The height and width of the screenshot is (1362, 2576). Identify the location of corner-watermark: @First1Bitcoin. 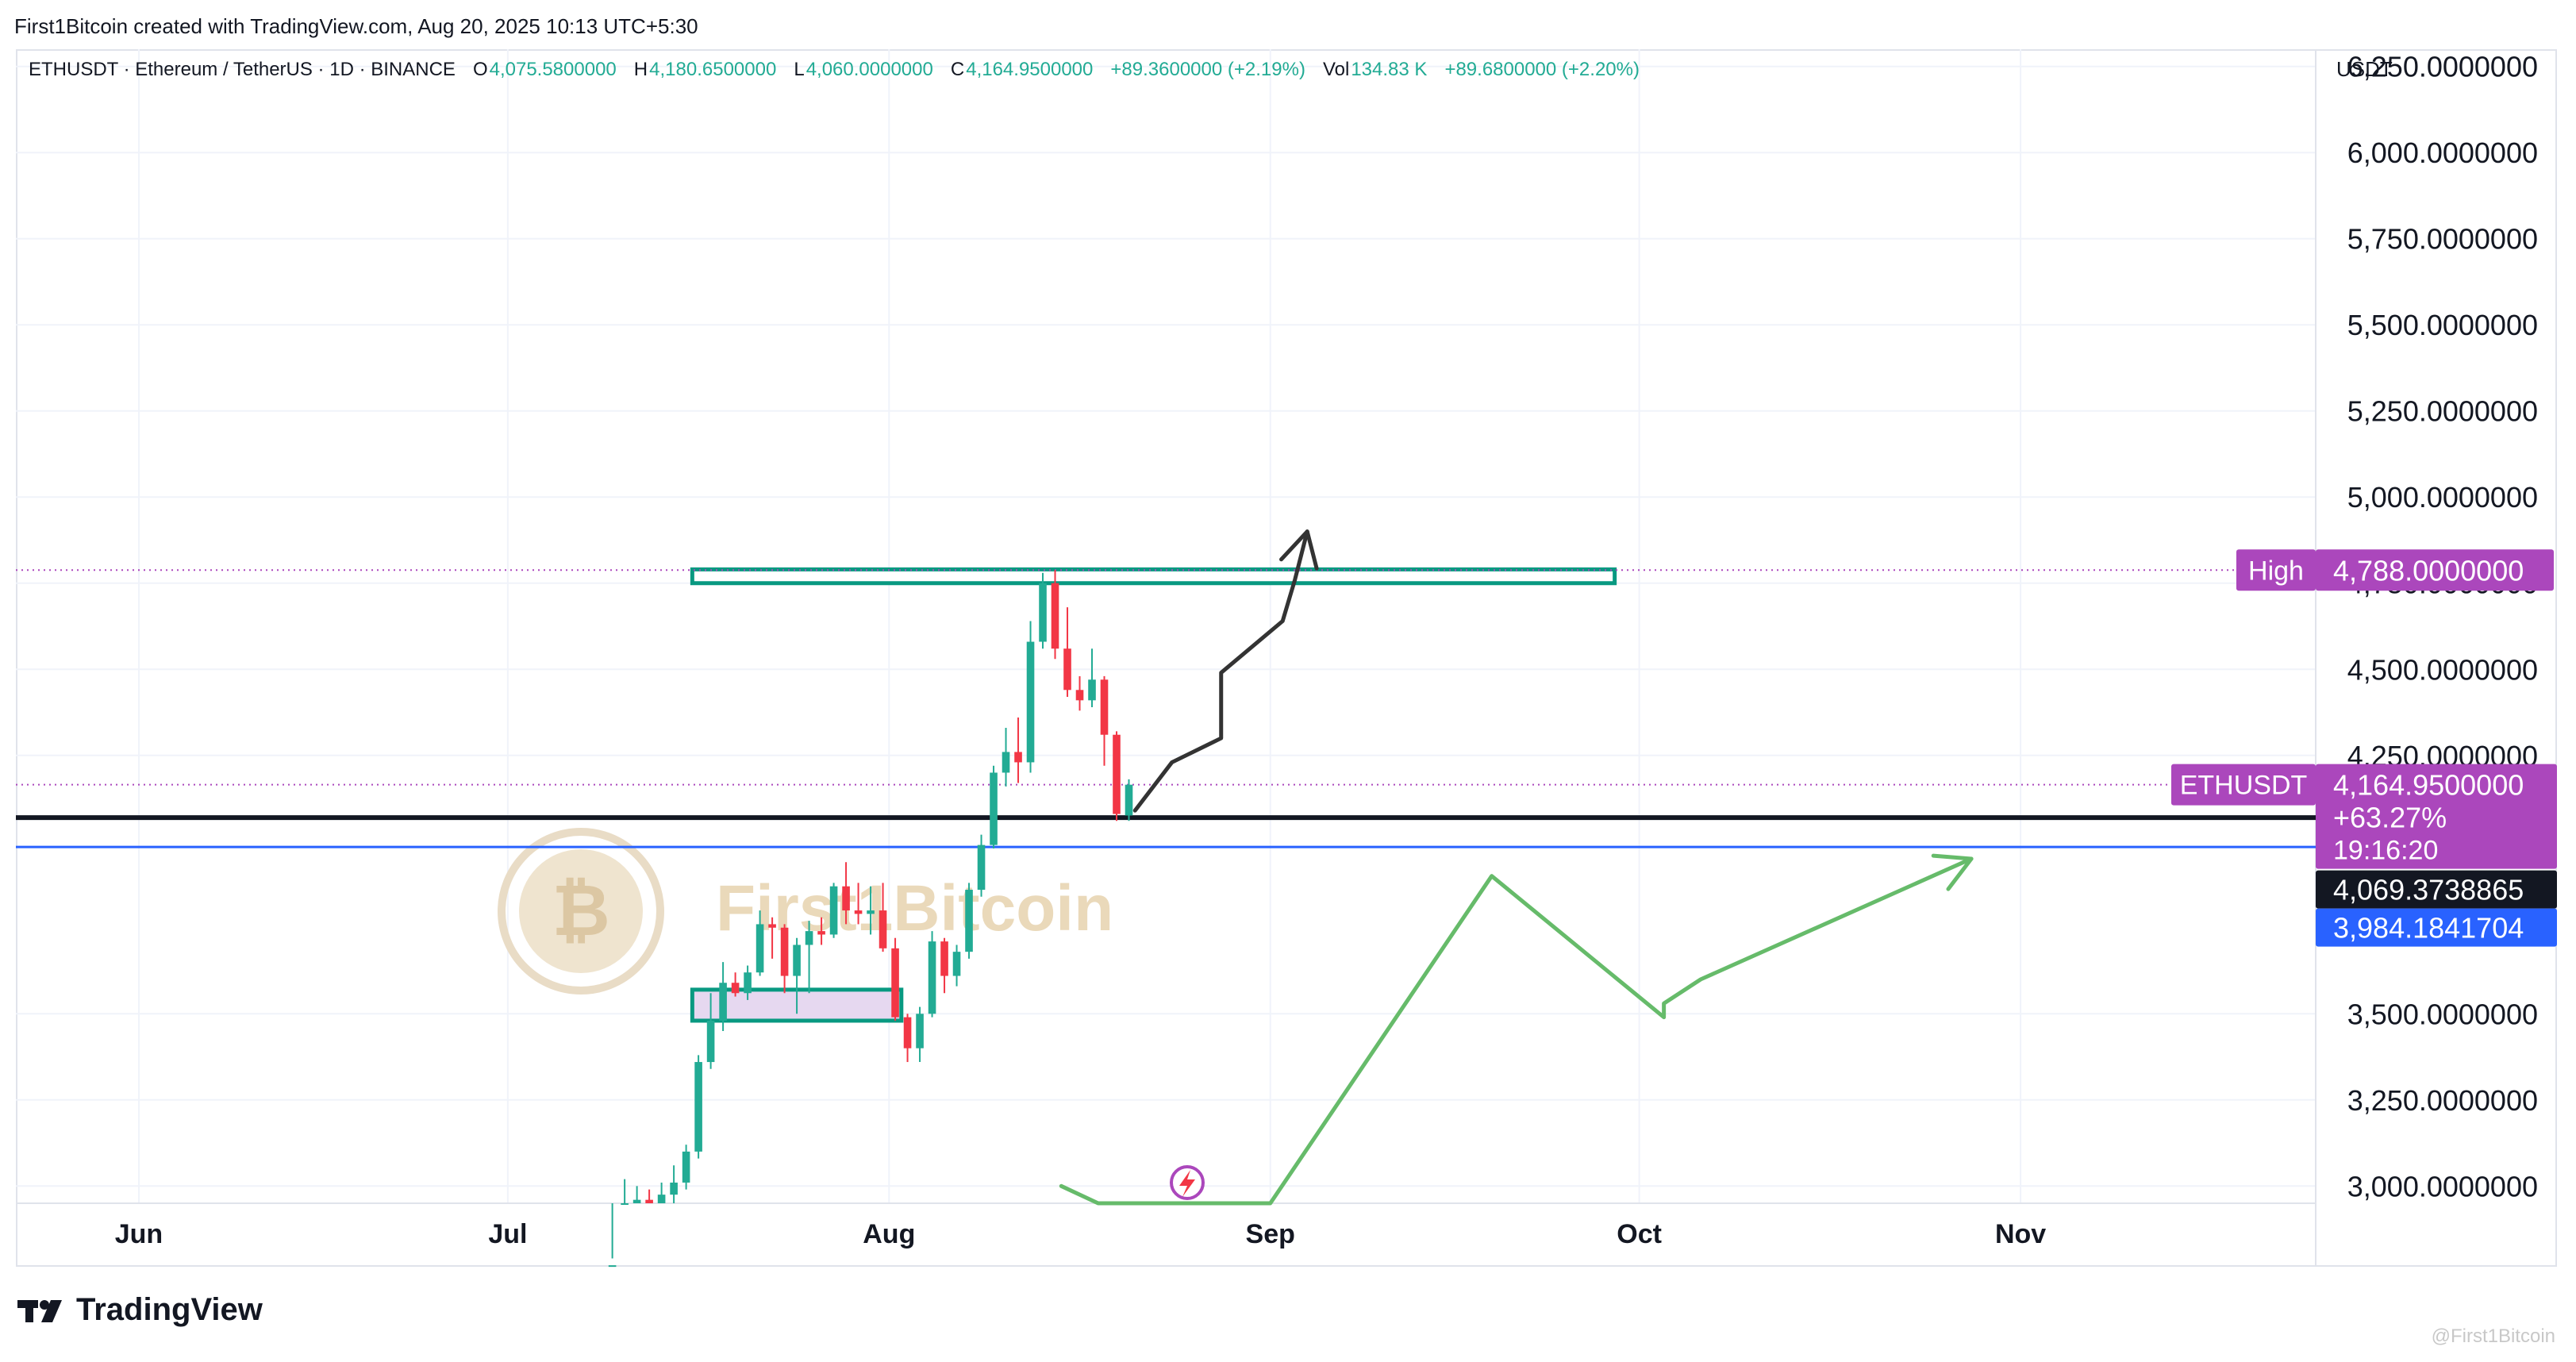
(2493, 1336).